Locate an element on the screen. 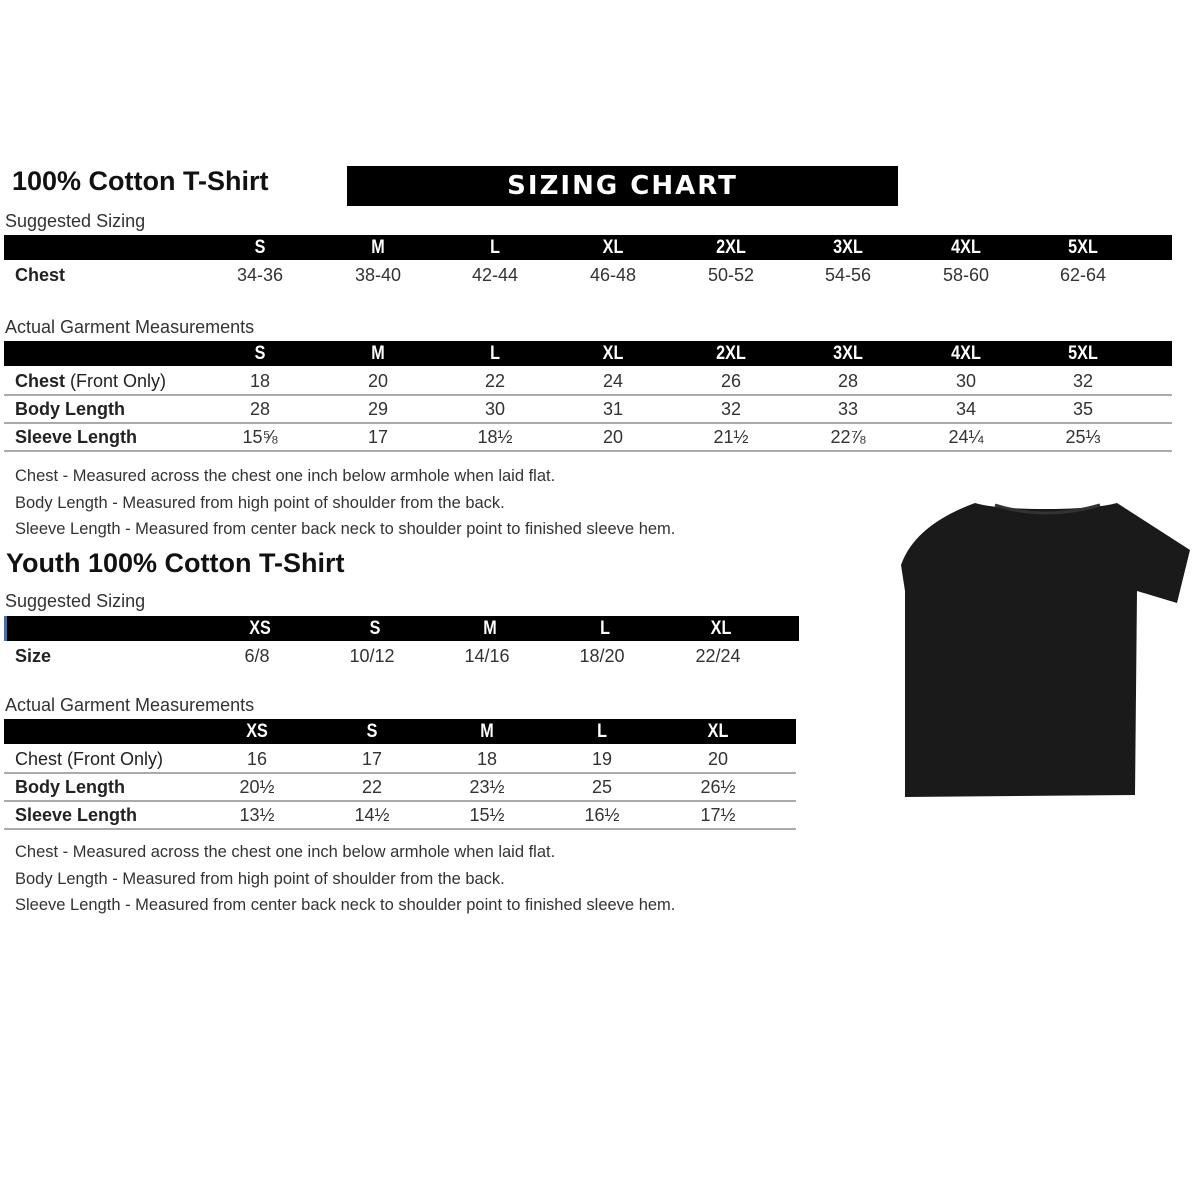 This screenshot has height=1200, width=1200. table-cell: 22/24 is located at coordinates (718, 656).